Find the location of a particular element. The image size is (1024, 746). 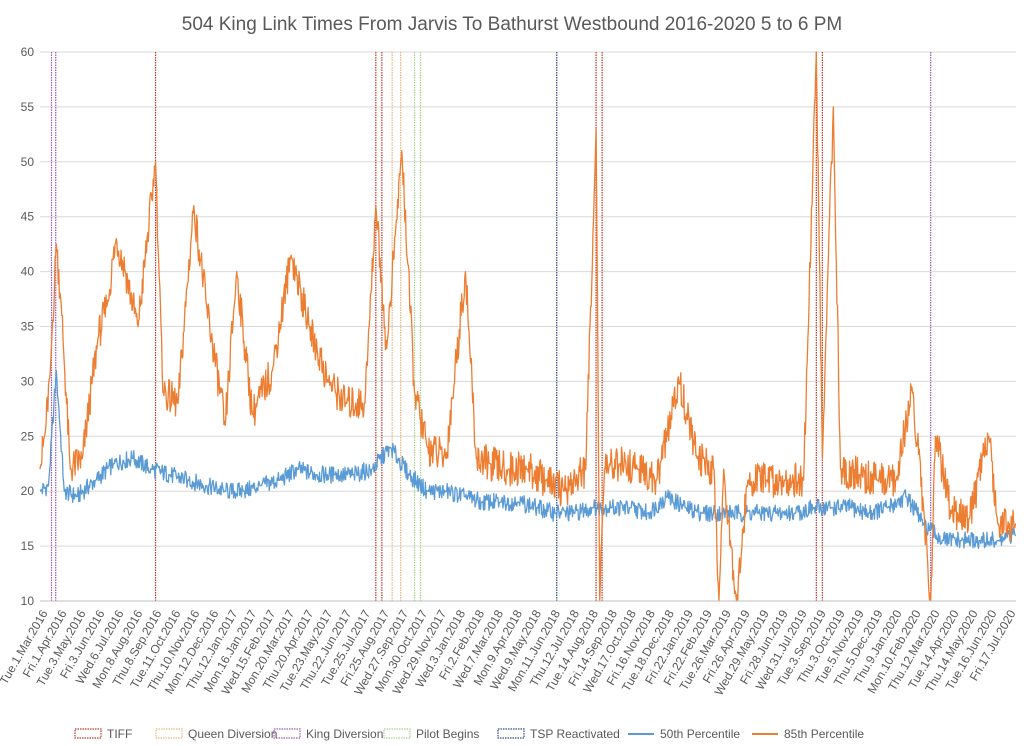

legend-label-0: TIFF is located at coordinates (119, 734).